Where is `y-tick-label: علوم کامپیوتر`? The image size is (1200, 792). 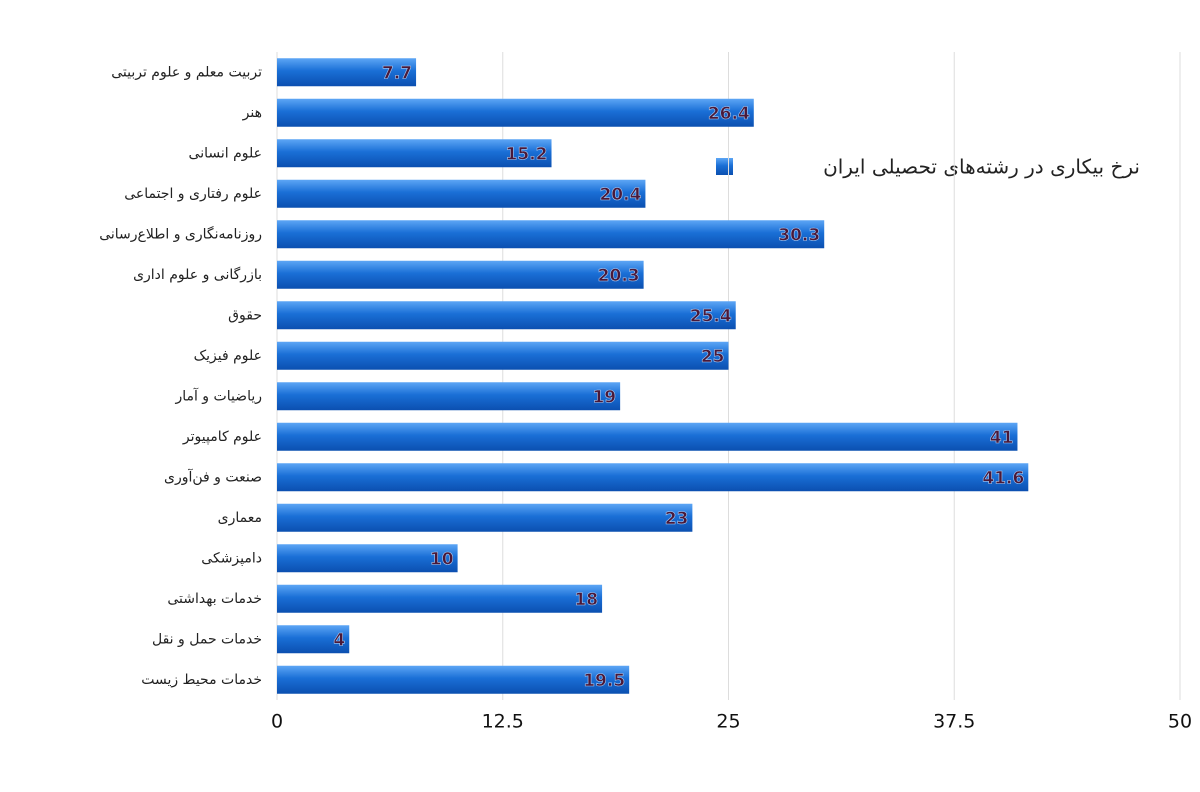 y-tick-label: علوم کامپیوتر is located at coordinates (222, 437).